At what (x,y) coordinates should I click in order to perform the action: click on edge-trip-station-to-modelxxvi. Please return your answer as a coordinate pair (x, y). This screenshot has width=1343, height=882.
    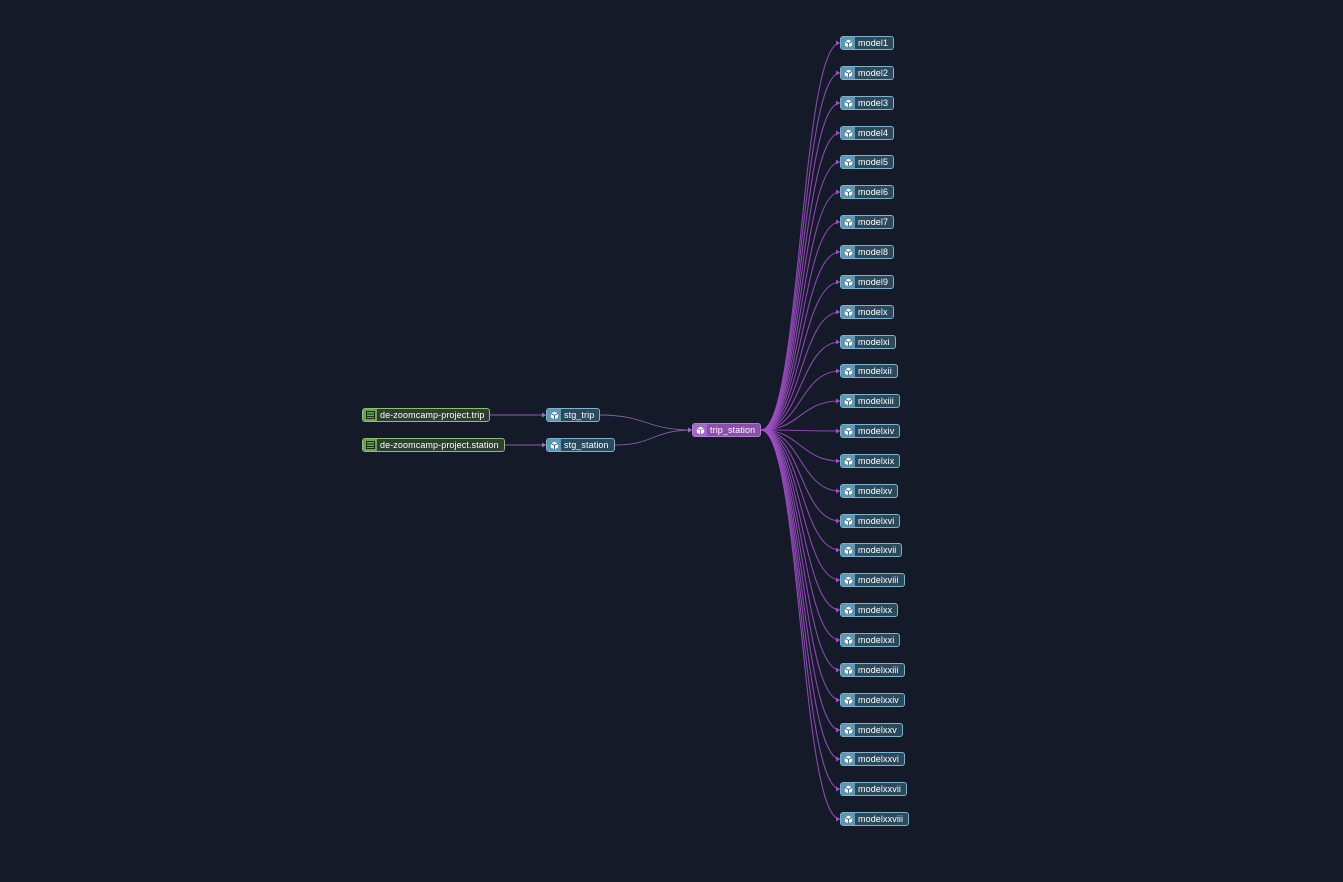
    Looking at the image, I should click on (800, 594).